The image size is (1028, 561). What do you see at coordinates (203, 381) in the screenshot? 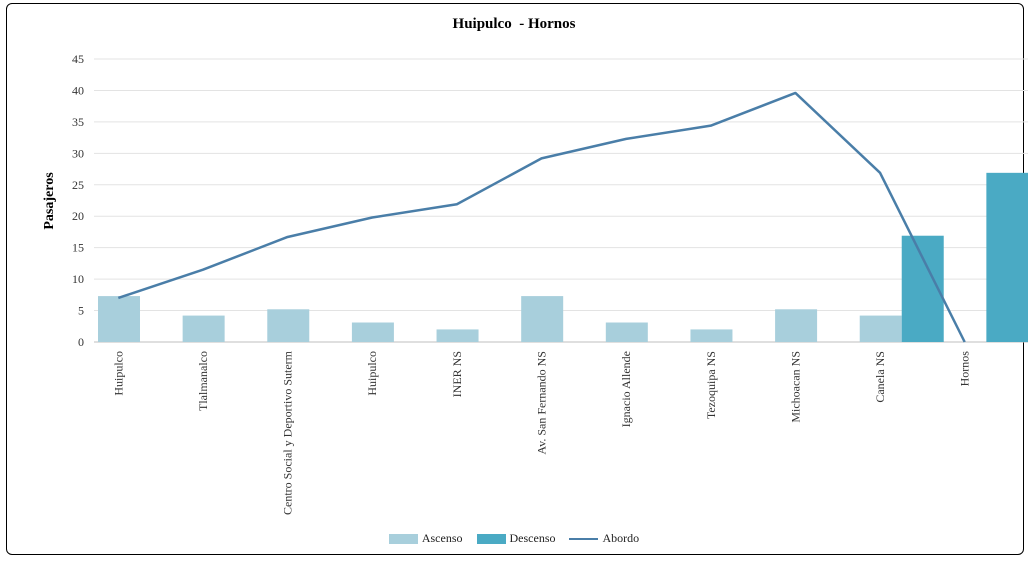
I see `x-tick-label: Tlalmanalco` at bounding box center [203, 381].